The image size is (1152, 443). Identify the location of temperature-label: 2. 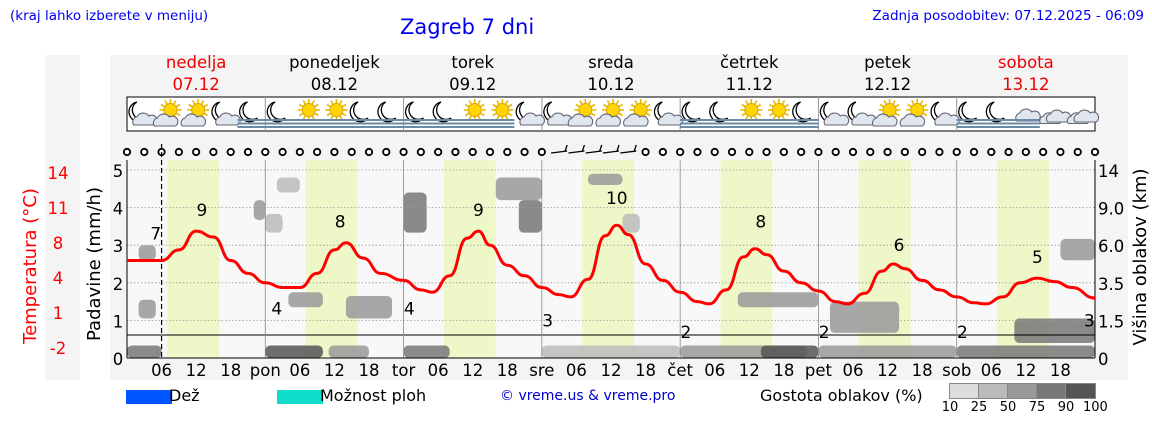
(824, 333).